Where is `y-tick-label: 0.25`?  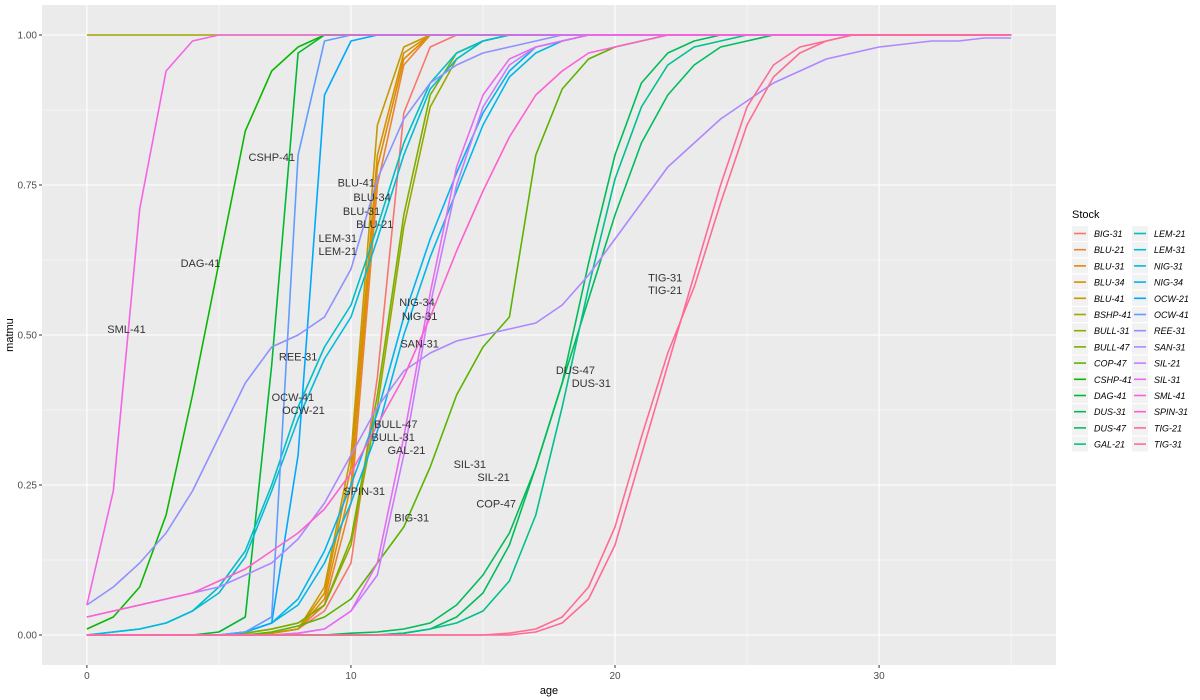 y-tick-label: 0.25 is located at coordinates (28, 486).